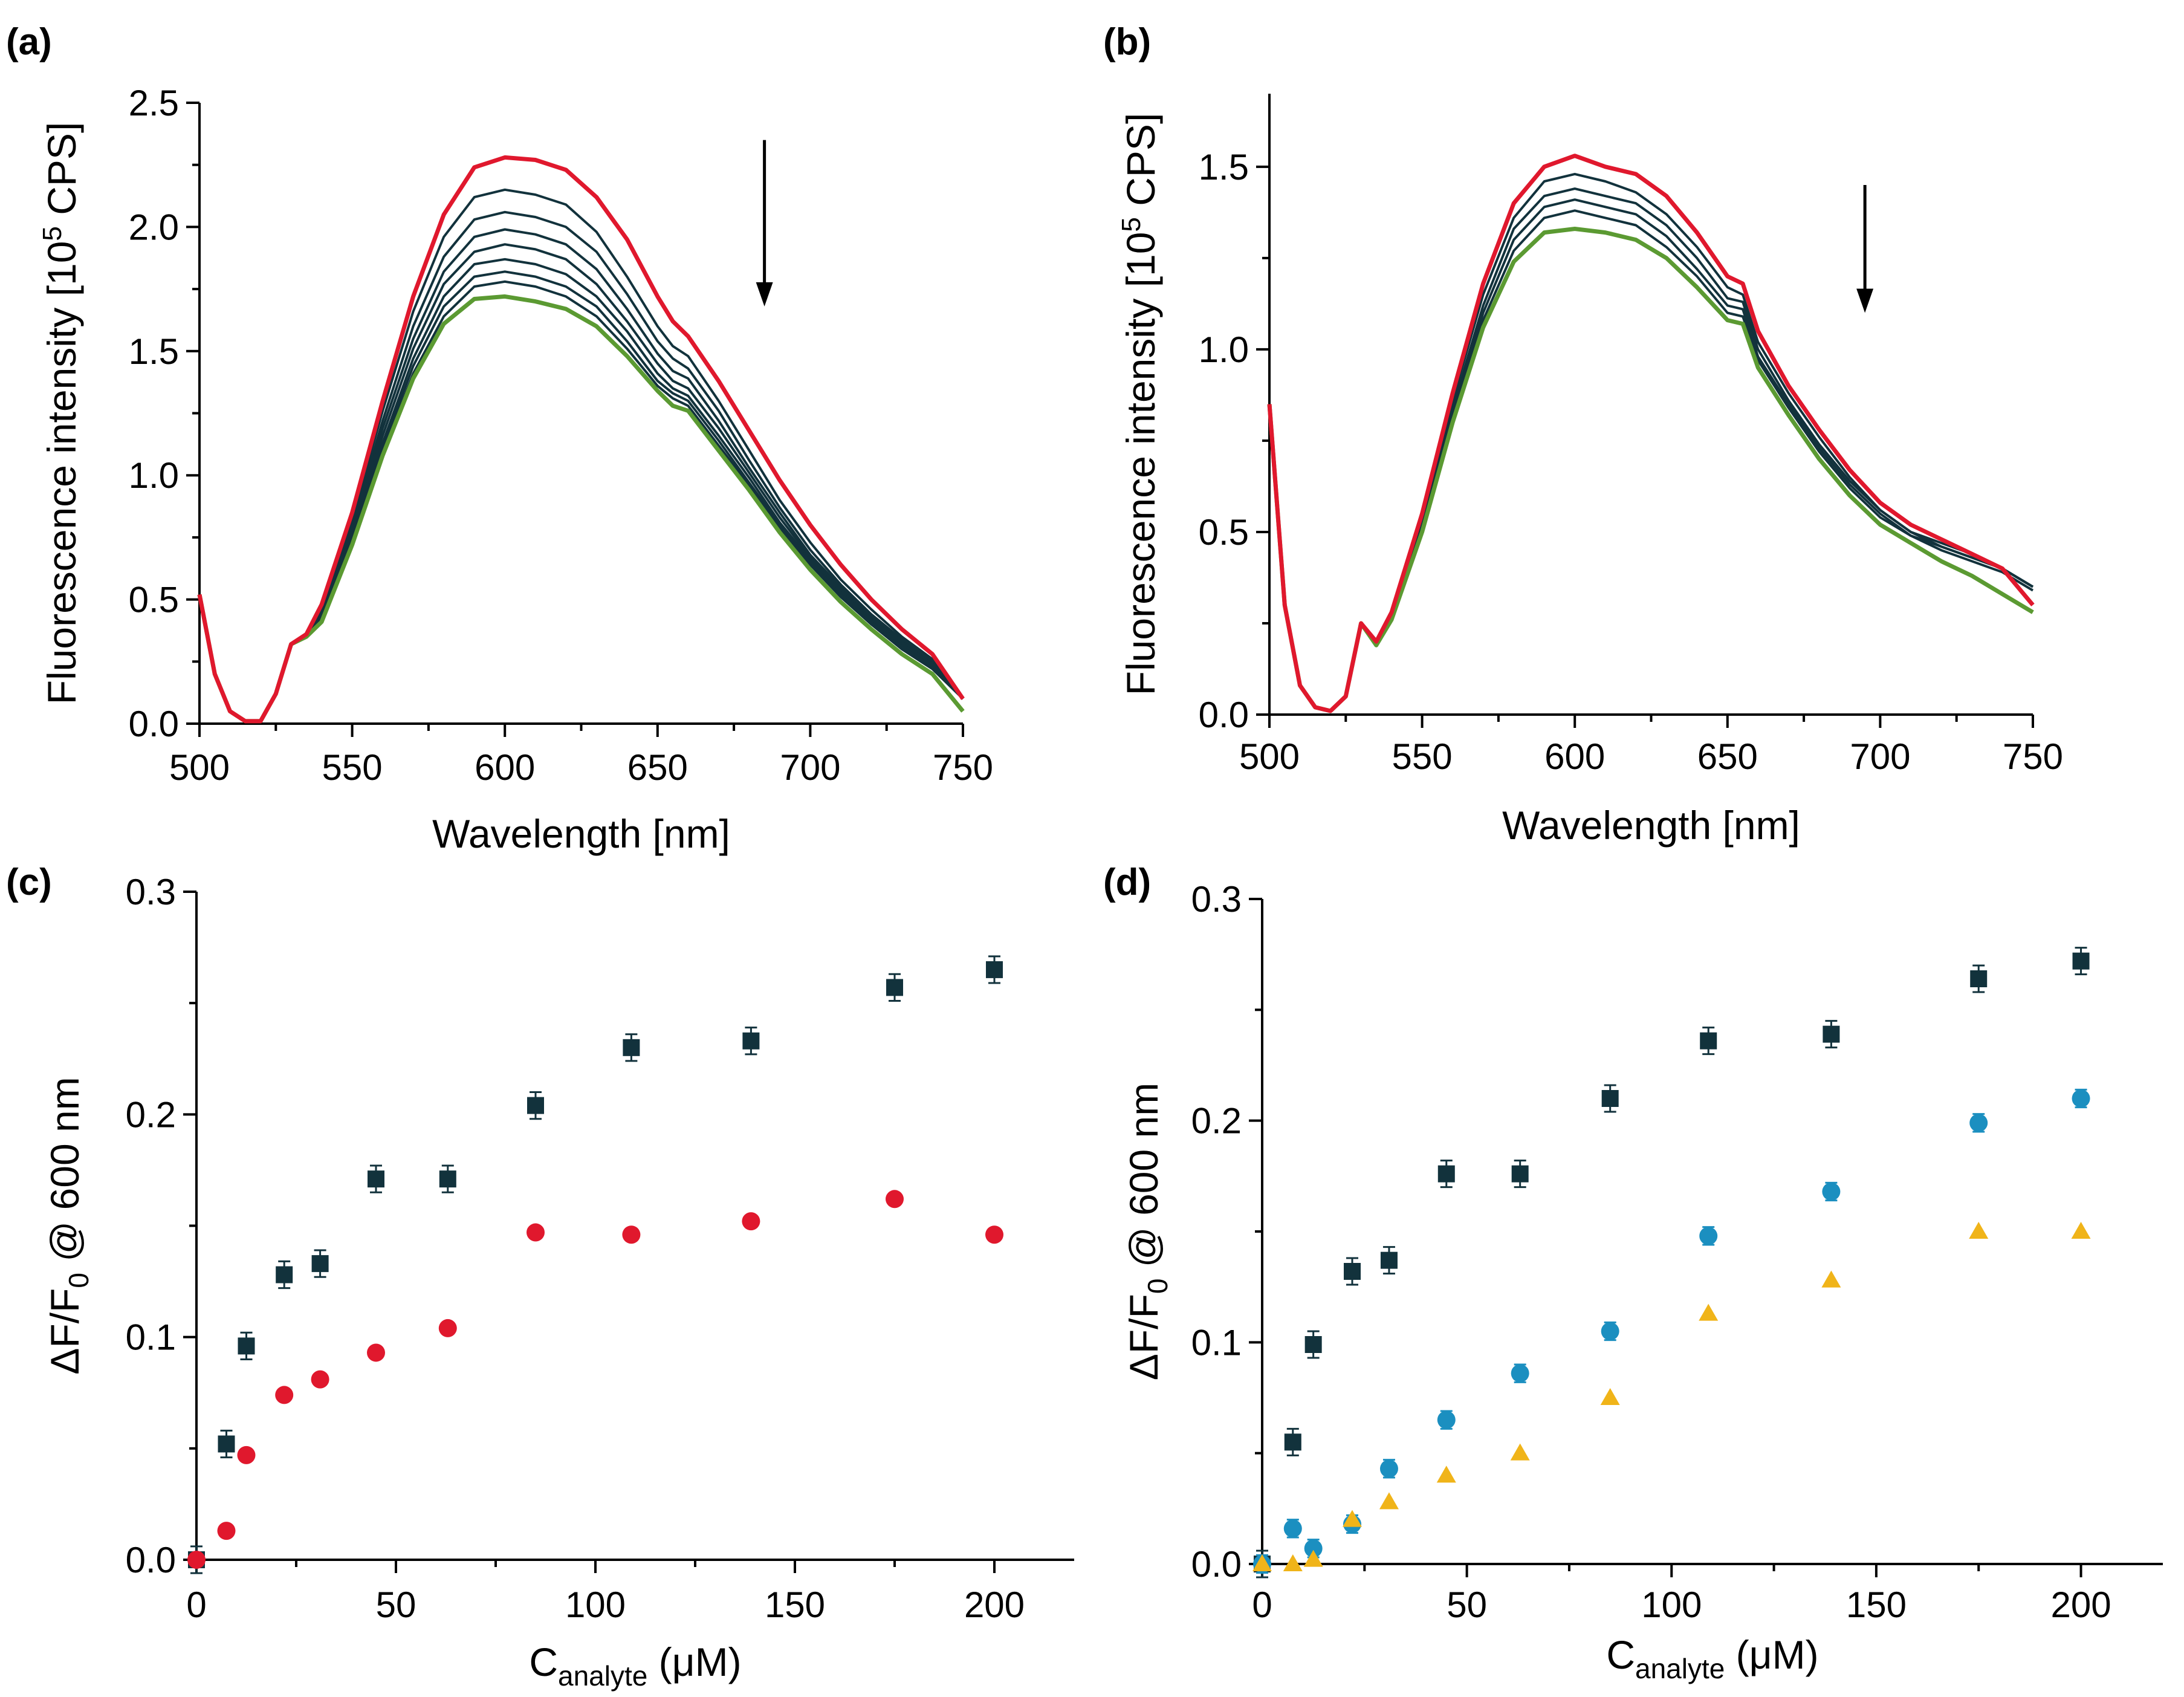 This screenshot has height=1697, width=2184. I want to click on panel-label: (c), so click(29, 882).